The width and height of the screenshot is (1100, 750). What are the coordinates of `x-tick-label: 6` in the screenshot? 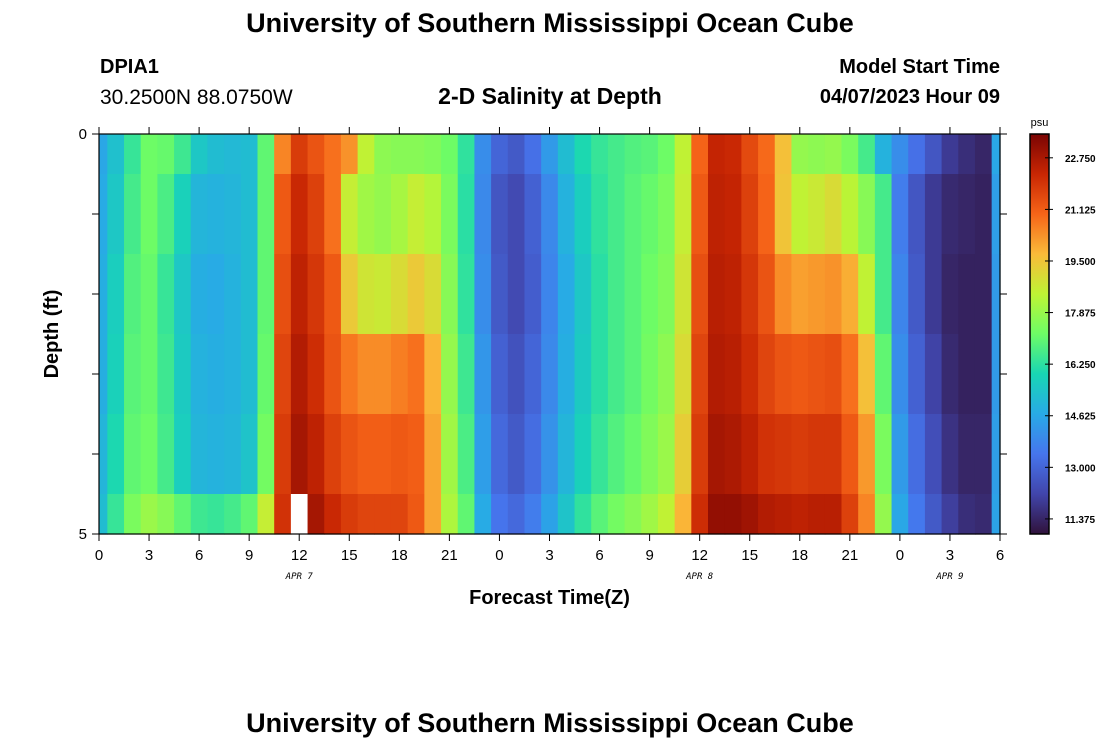 It's located at (599, 555).